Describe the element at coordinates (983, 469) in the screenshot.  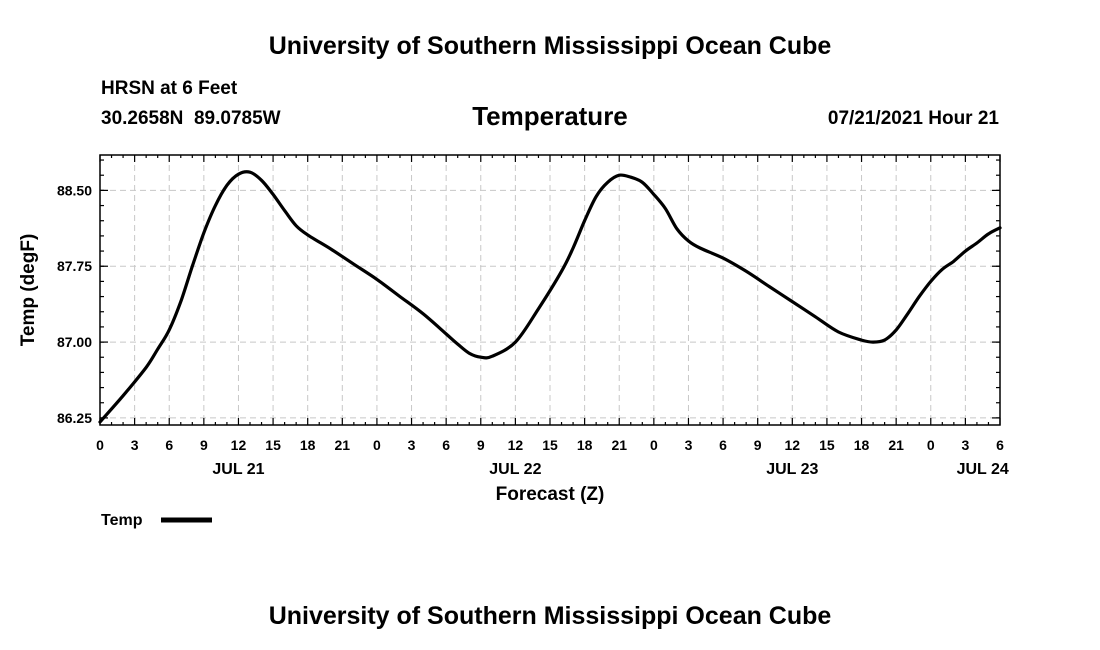
I see `date-label: JUL 24` at that location.